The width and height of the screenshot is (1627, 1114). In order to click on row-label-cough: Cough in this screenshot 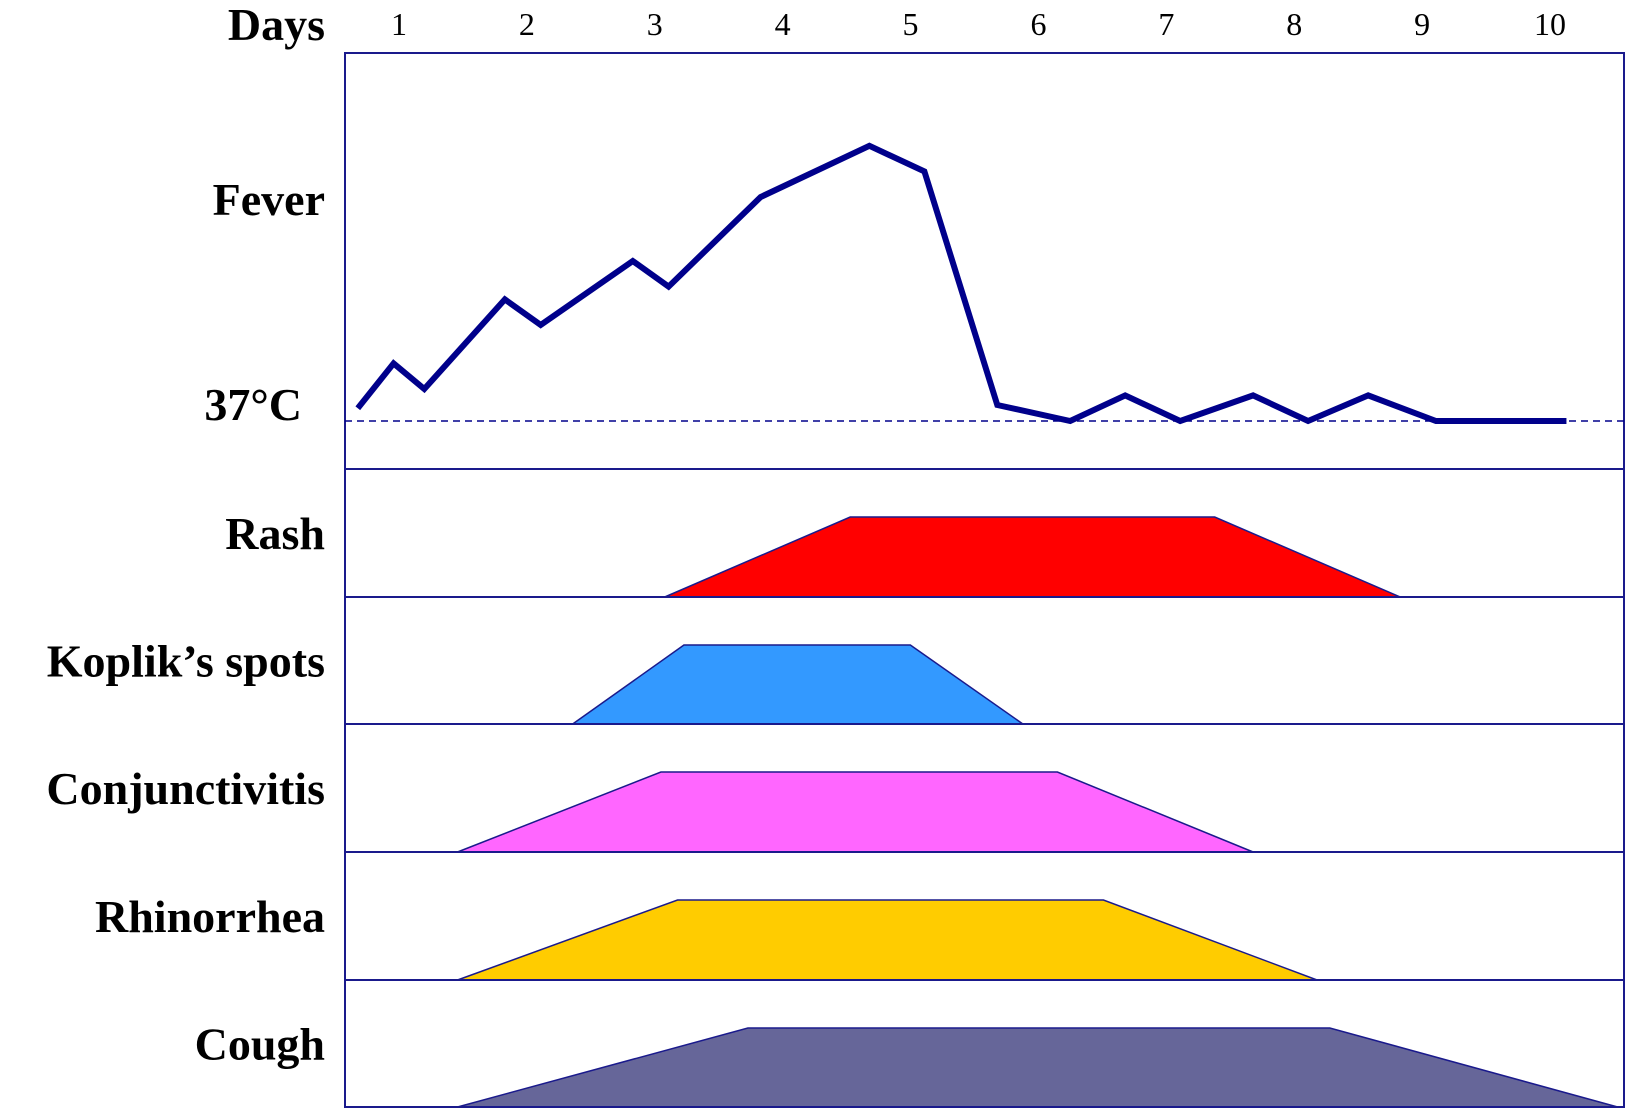, I will do `click(260, 1044)`.